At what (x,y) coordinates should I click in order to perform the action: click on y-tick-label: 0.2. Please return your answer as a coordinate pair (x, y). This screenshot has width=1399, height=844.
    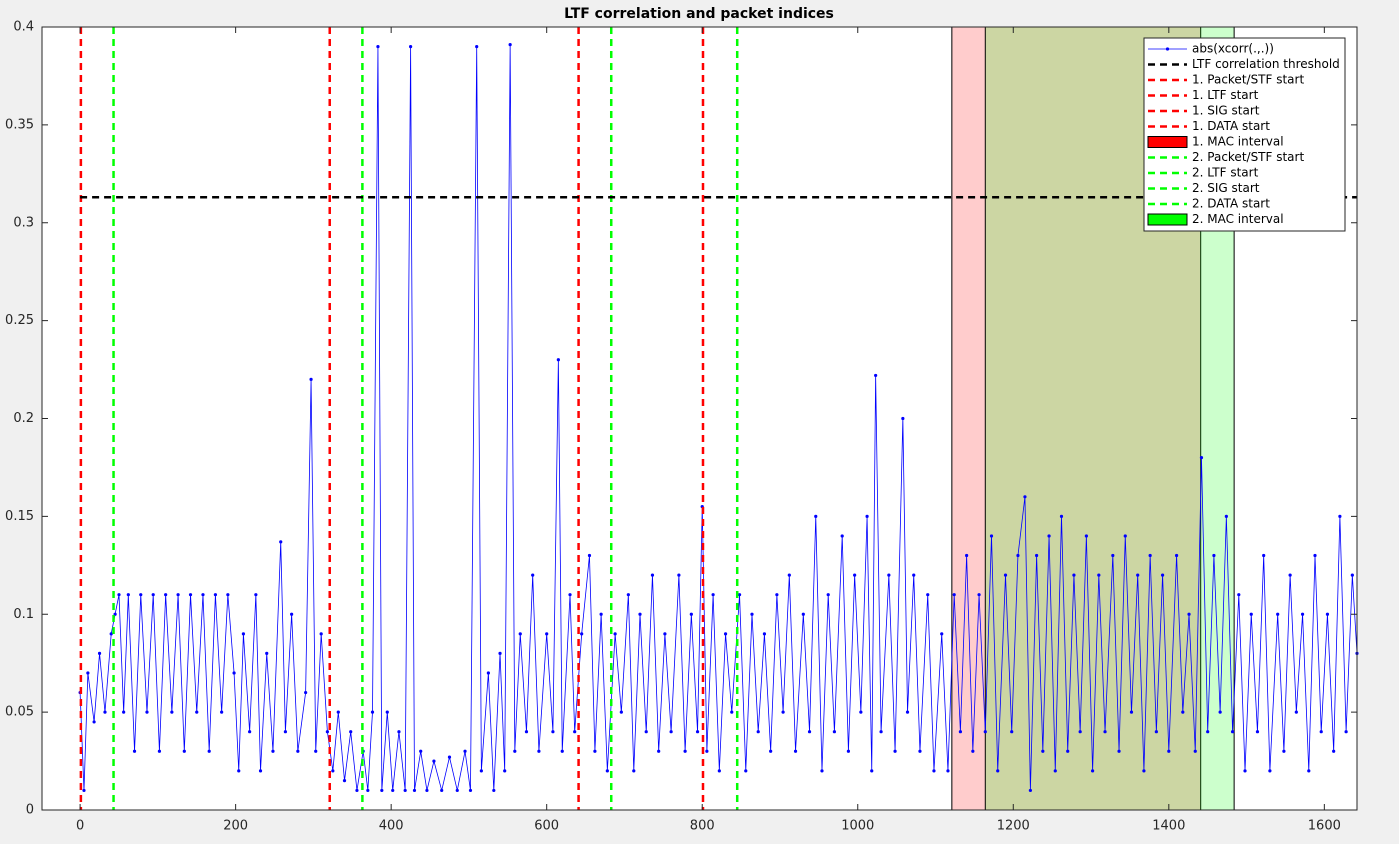
    Looking at the image, I should click on (23, 418).